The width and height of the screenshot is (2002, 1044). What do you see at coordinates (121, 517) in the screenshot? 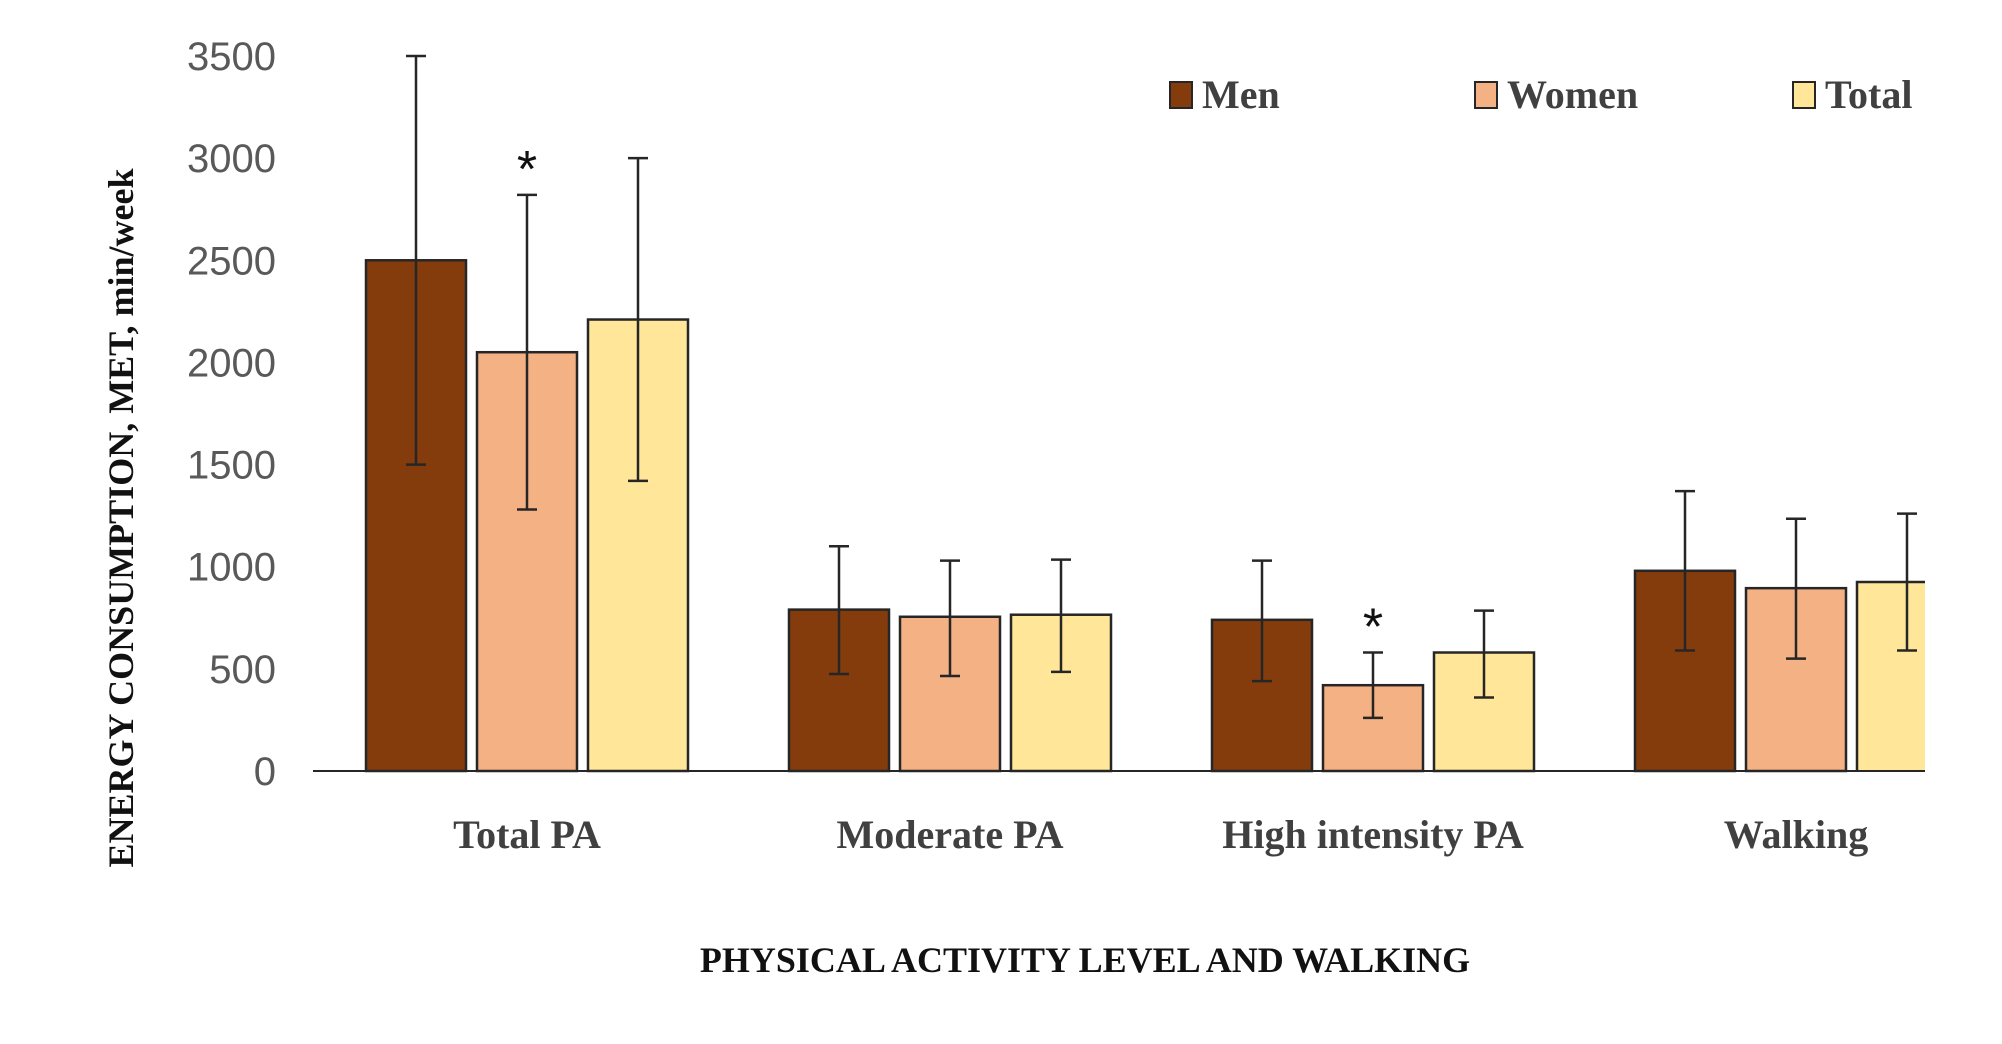
I see `y-axis-title: ENERGY CONSUMPTION, MET, min/week` at bounding box center [121, 517].